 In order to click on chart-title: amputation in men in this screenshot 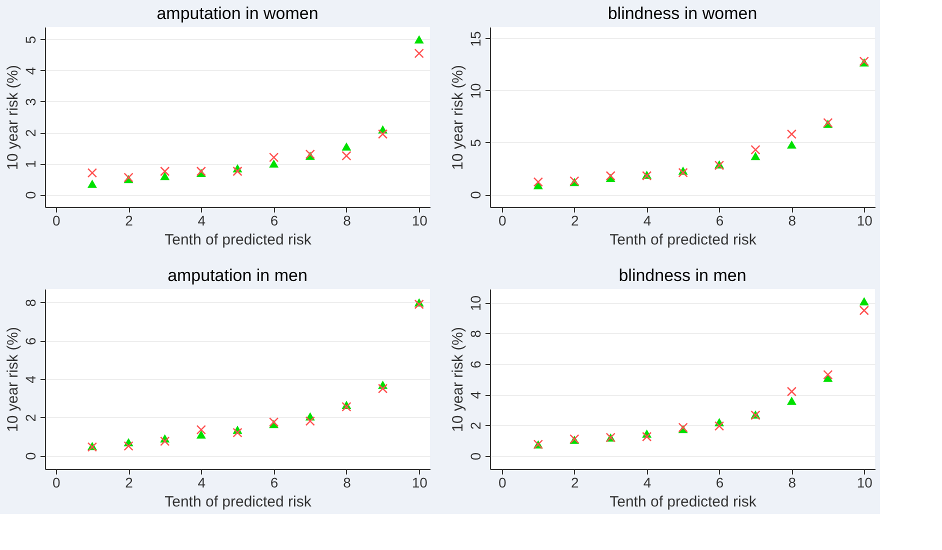, I will do `click(238, 275)`.